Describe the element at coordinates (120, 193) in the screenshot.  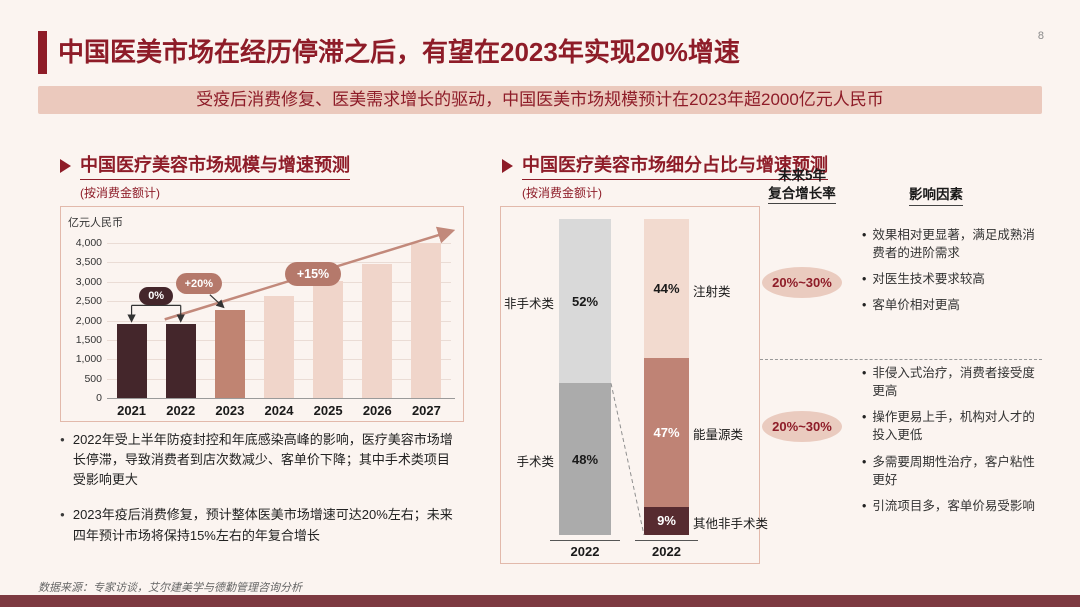
I see `left-section-subtitle: (按消费金额计)` at that location.